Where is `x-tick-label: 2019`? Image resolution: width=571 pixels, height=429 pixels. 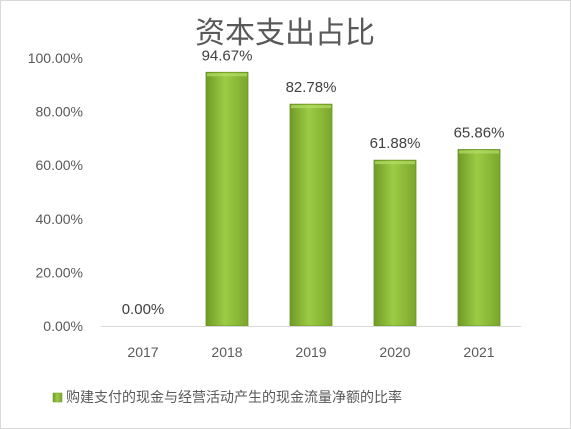 x-tick-label: 2019 is located at coordinates (310, 352).